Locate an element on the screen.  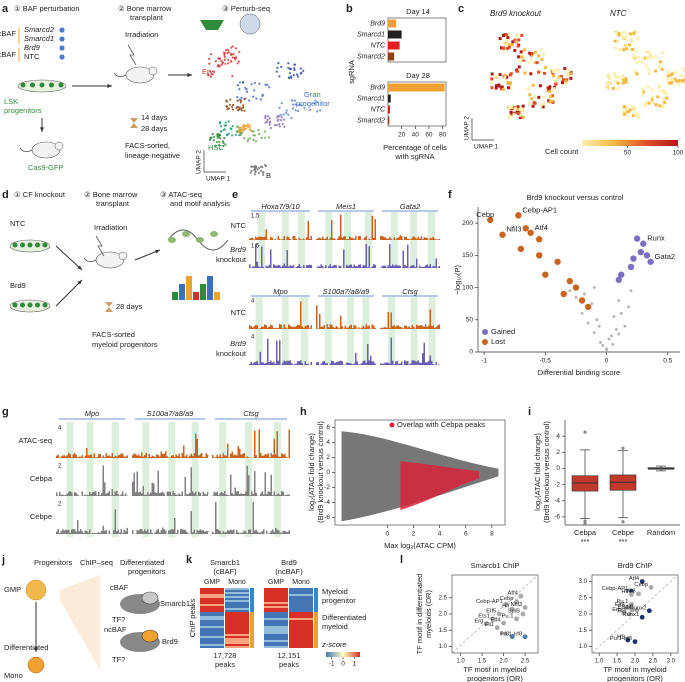
cell is located at coordinates (15, 305).